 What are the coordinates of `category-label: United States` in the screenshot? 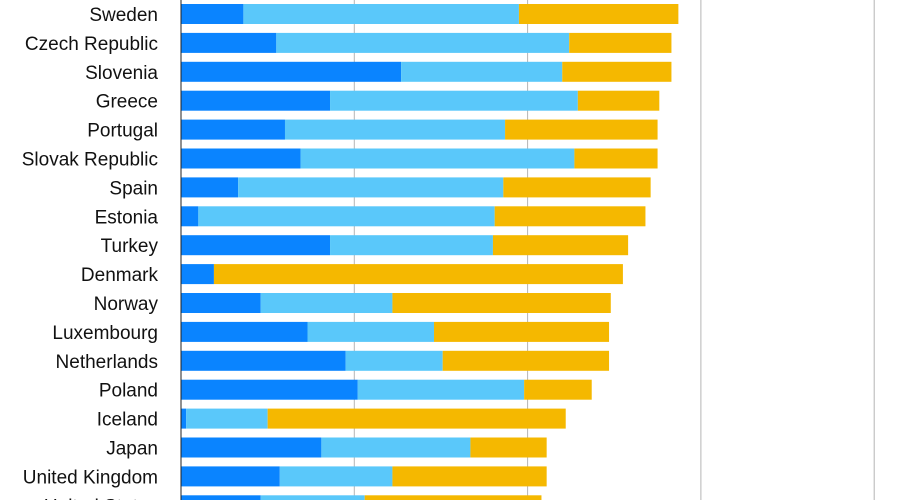 It's located at (101, 498).